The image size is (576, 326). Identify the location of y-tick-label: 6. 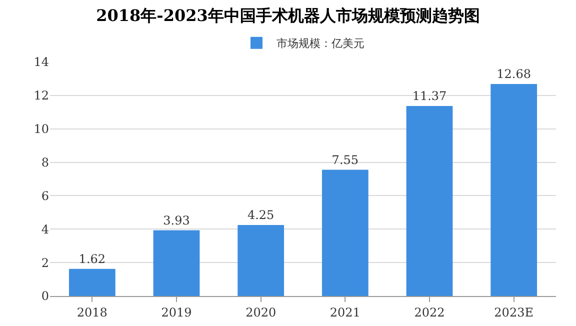
(45, 195).